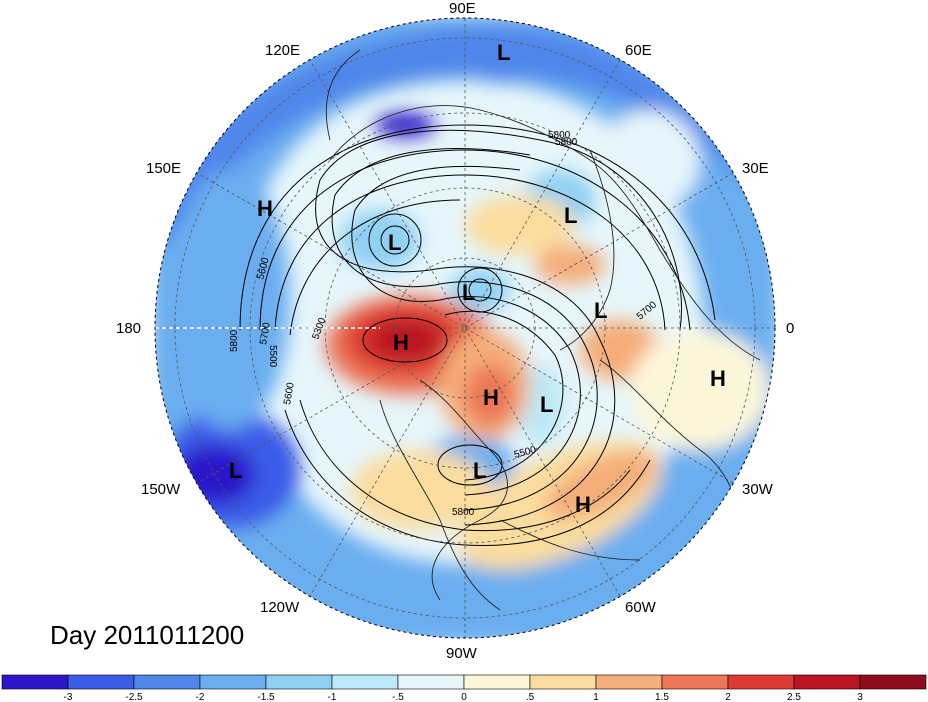 This screenshot has width=928, height=702. I want to click on contour-label: 5600, so click(289, 393).